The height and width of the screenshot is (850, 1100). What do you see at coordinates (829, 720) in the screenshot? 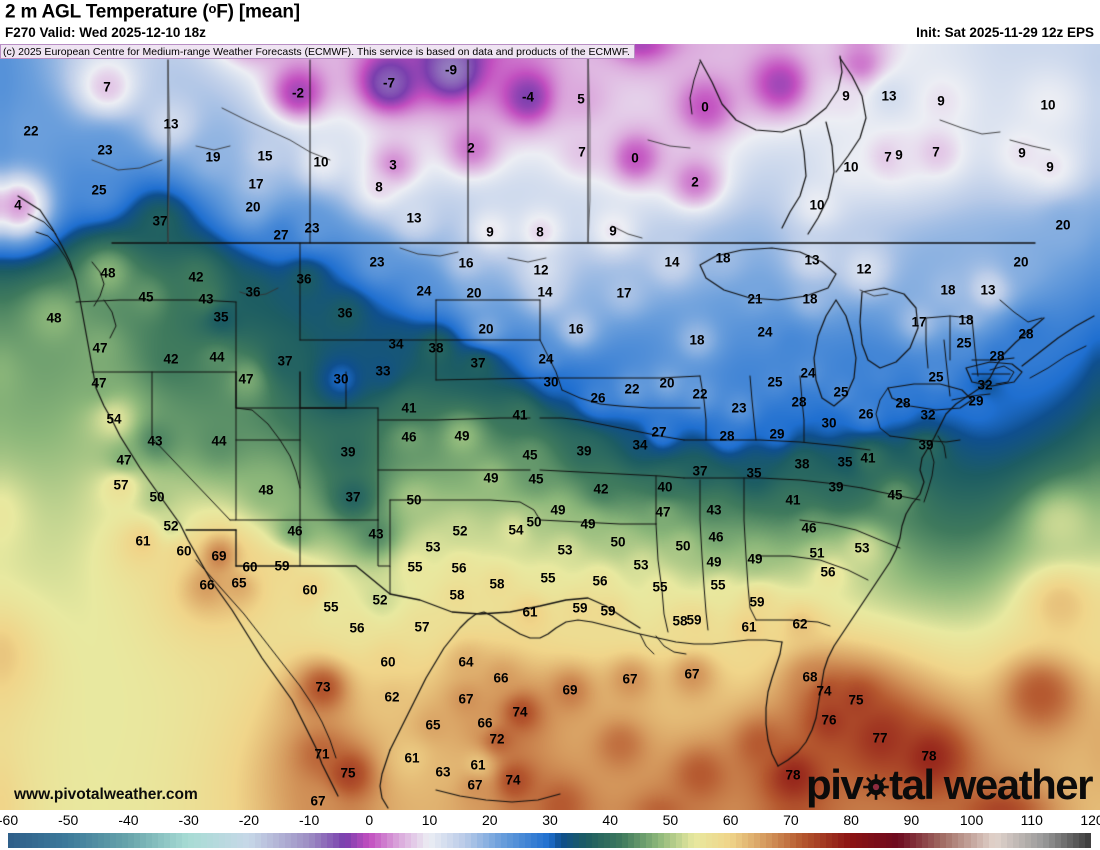
I see `temperature-value-label: 76` at bounding box center [829, 720].